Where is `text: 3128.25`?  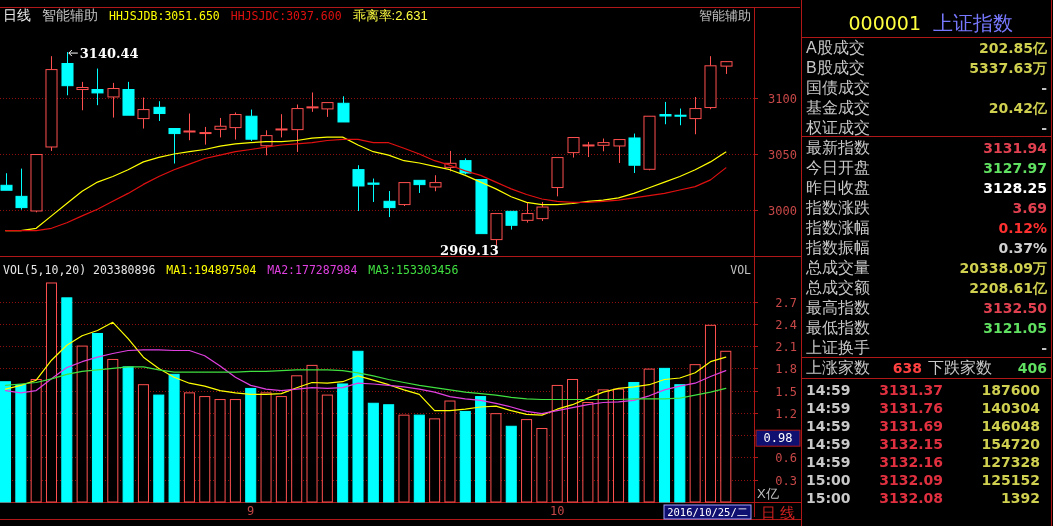
text: 3128.25 is located at coordinates (1015, 188).